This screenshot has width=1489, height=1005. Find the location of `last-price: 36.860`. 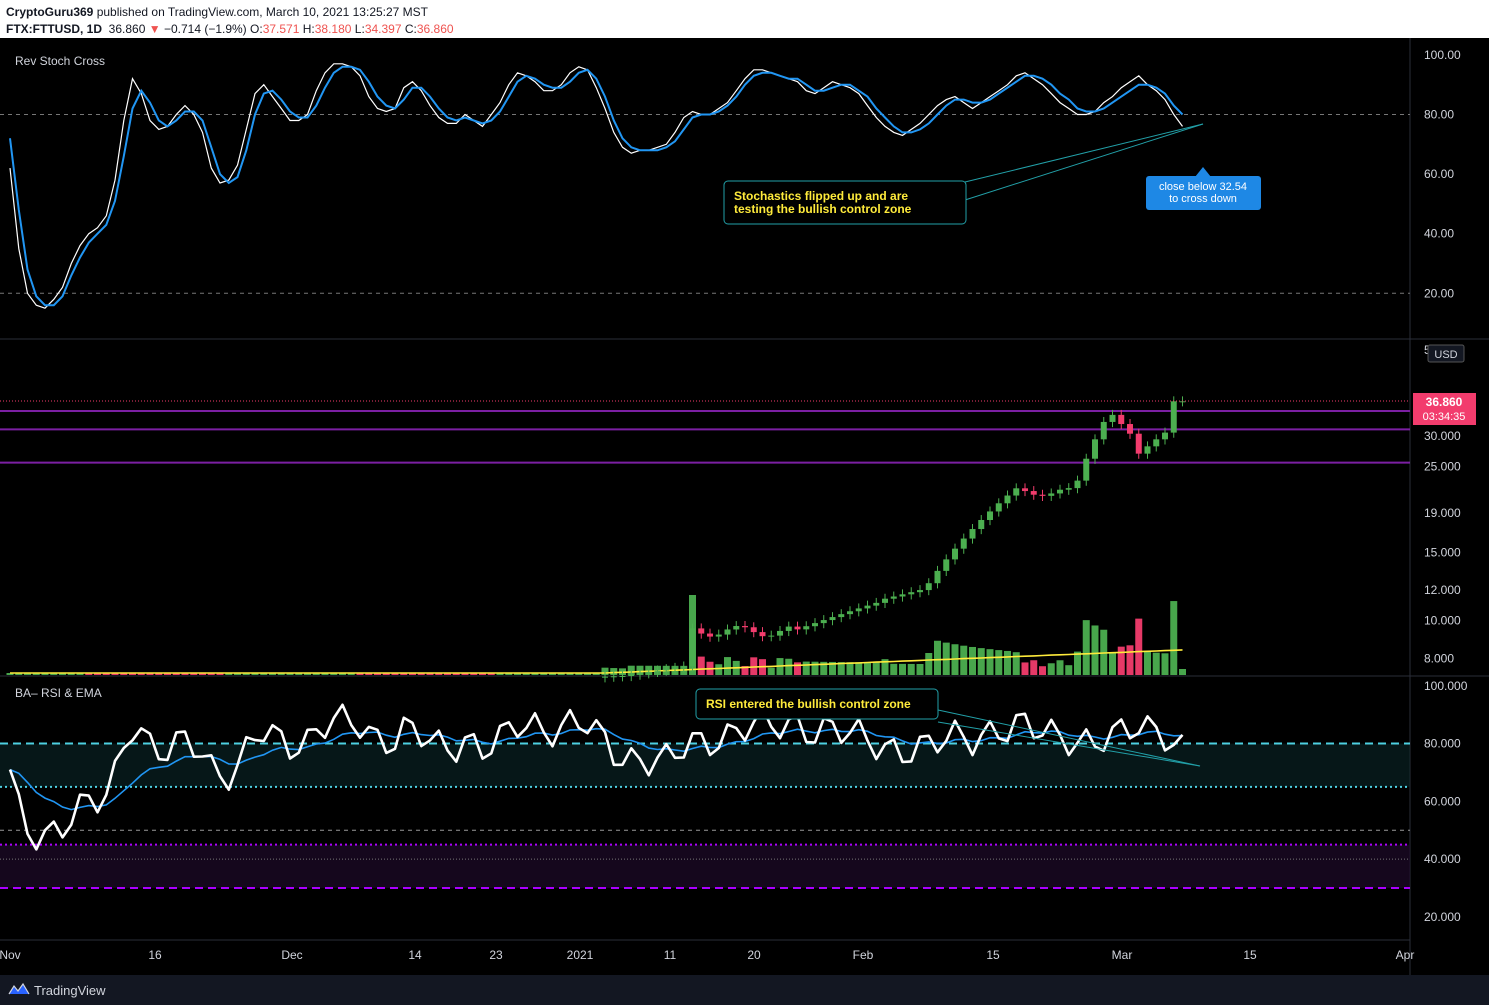

last-price: 36.860 is located at coordinates (127, 29).